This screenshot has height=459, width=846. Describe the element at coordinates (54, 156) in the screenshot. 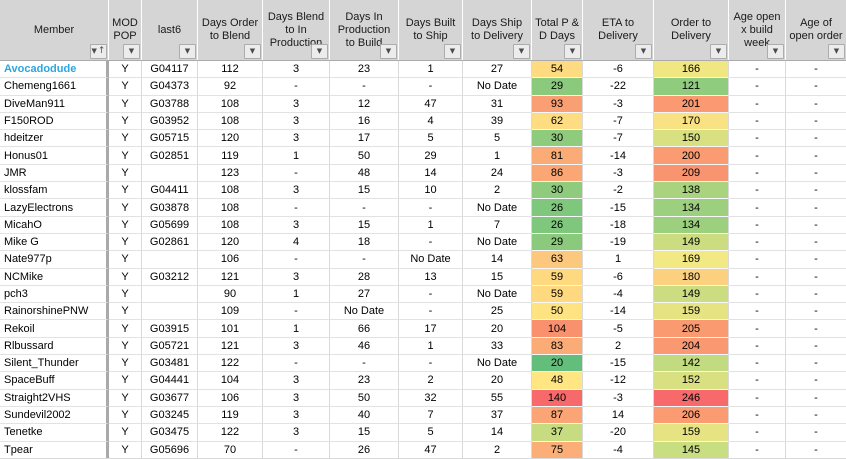

I see `cell-member: Honus01` at that location.